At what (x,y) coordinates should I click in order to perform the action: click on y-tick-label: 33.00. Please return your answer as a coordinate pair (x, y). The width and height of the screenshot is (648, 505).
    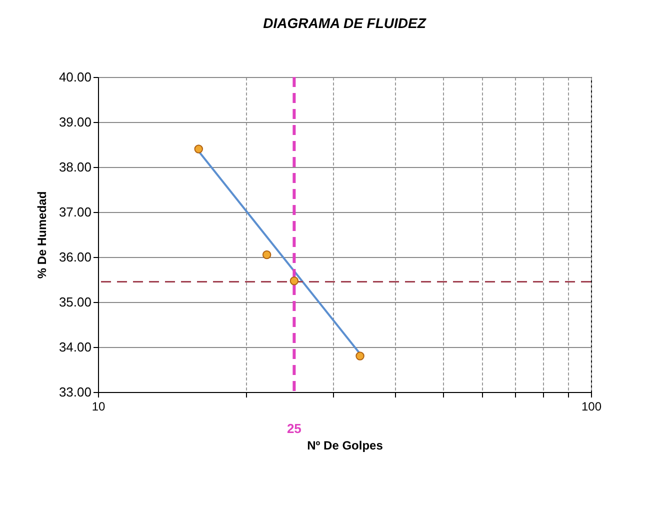
    Looking at the image, I should click on (75, 392).